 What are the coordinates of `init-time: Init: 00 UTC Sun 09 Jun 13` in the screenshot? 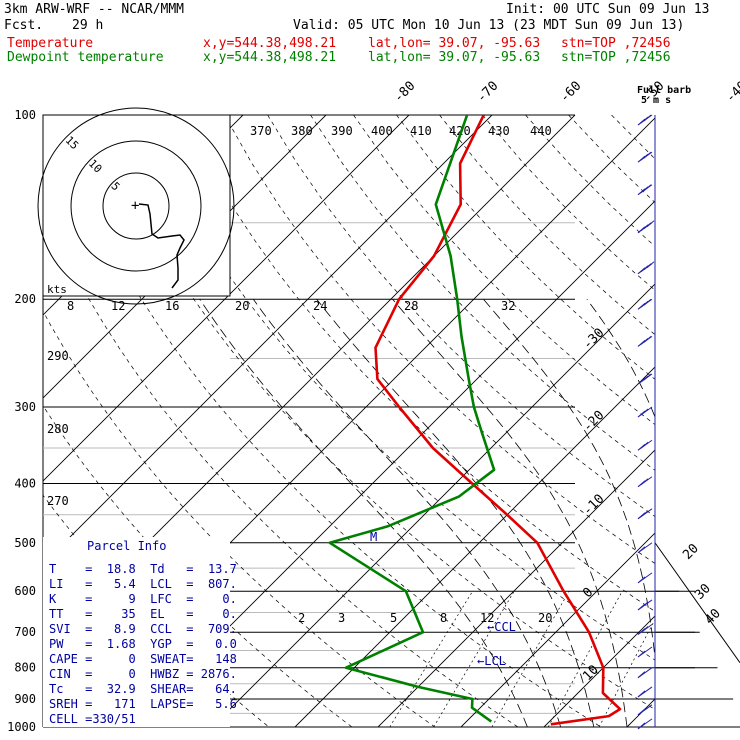 It's located at (608, 9).